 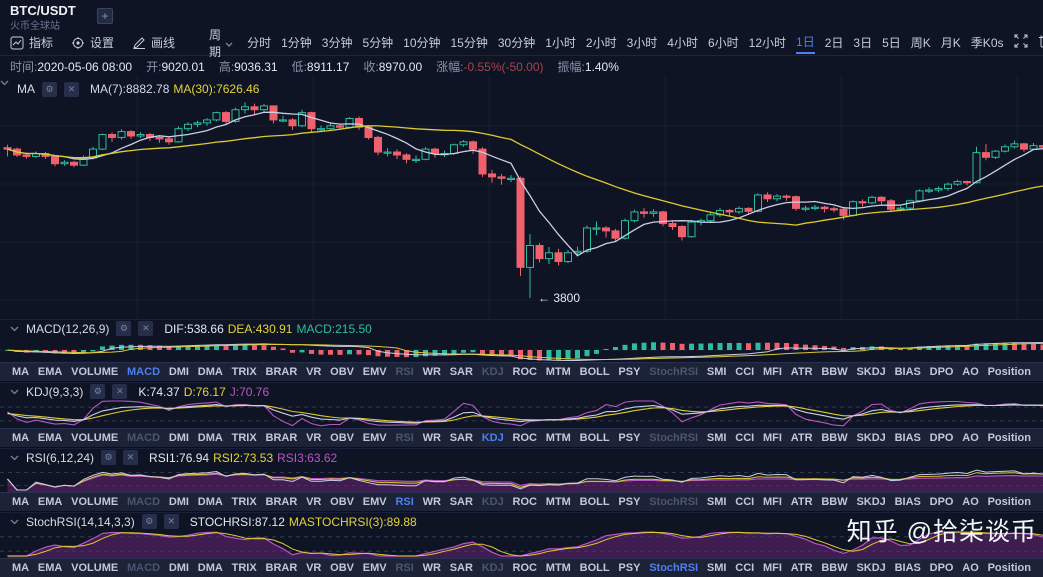 What do you see at coordinates (21, 568) in the screenshot?
I see `indicator-tab-ma: MA` at bounding box center [21, 568].